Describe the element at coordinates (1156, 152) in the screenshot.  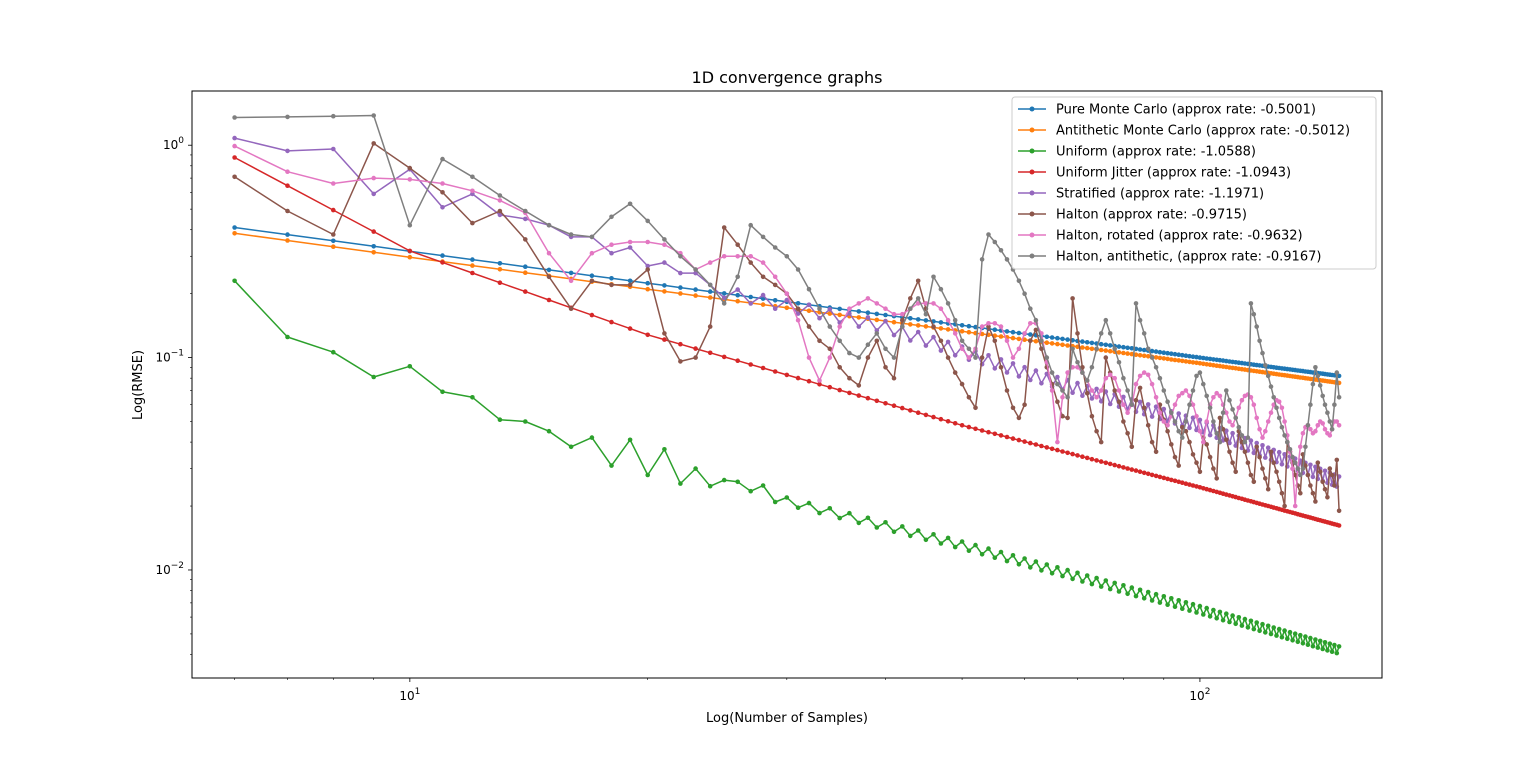
I see `legend-label: Uniform (approx rate: -1.0588)` at that location.